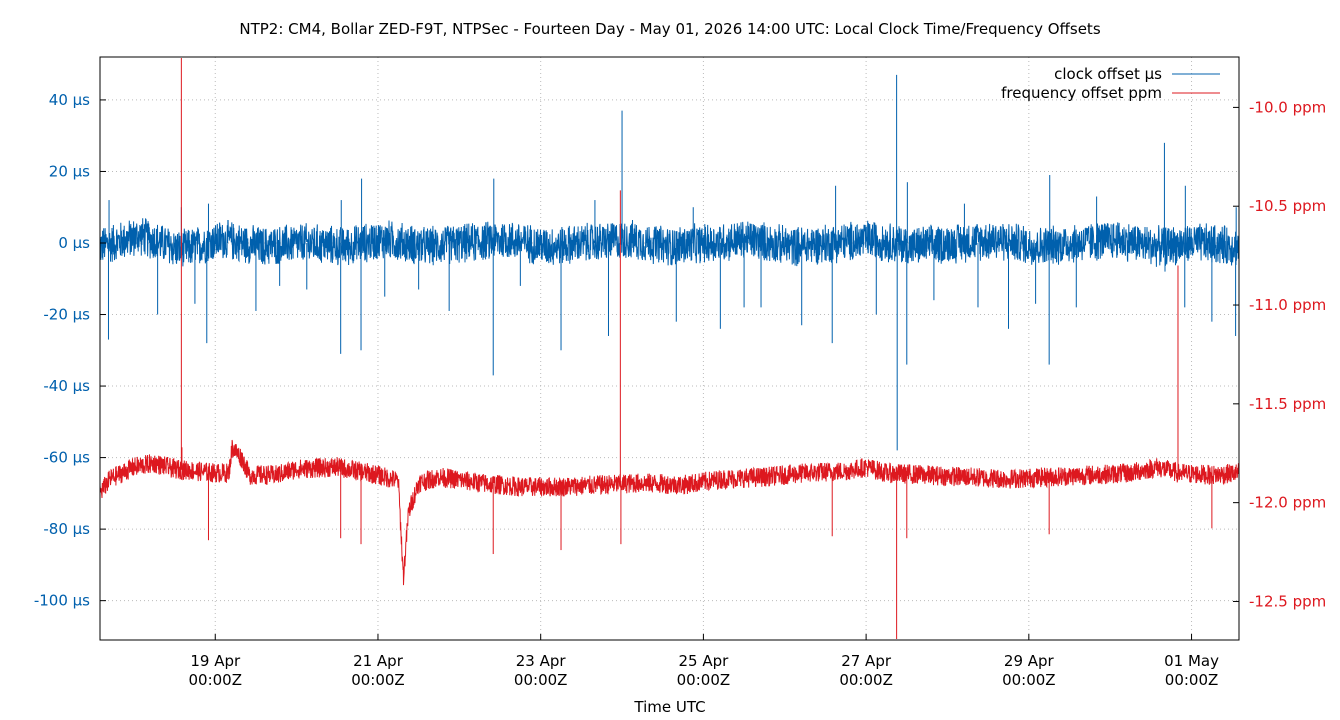 The height and width of the screenshot is (720, 1340). I want to click on y-right-tick-label: -12.5 ppm, so click(1287, 601).